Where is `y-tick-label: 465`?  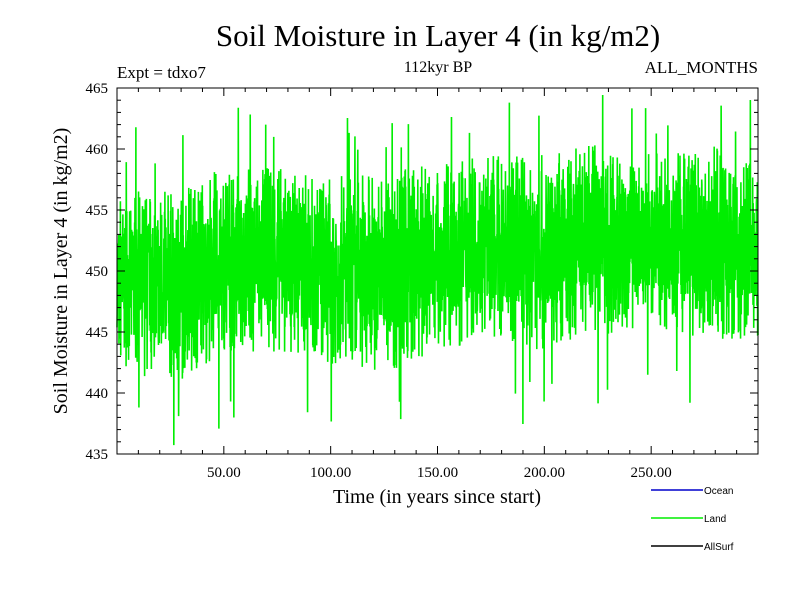 y-tick-label: 465 is located at coordinates (97, 89).